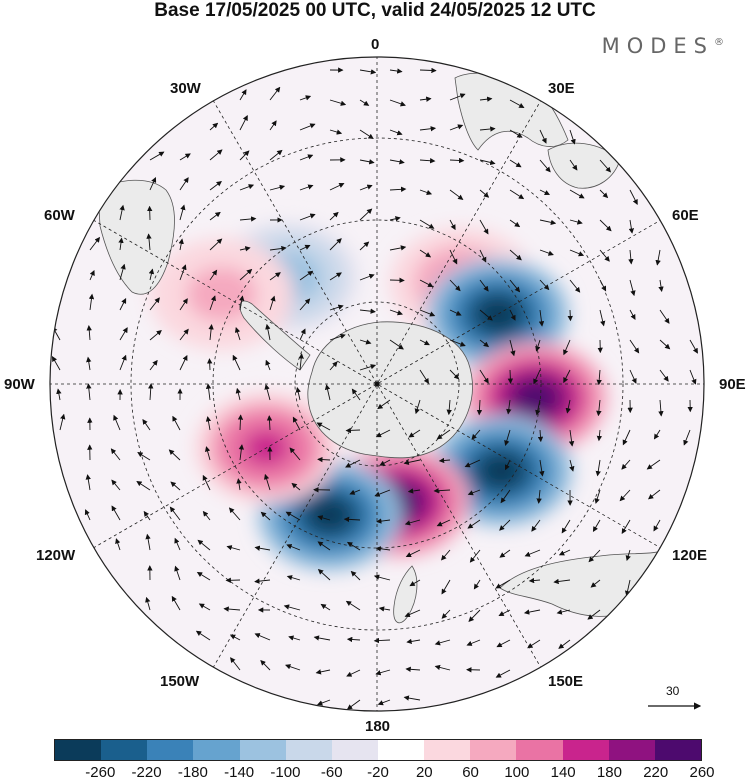  What do you see at coordinates (732, 384) in the screenshot?
I see `lon-label-90e: 90E` at bounding box center [732, 384].